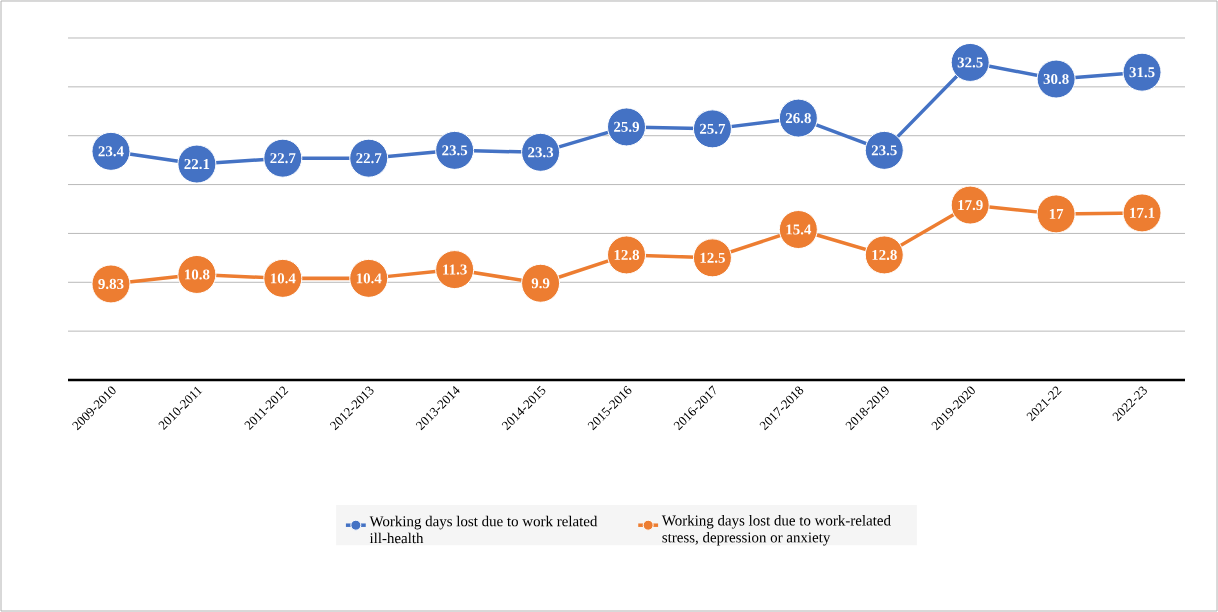  I want to click on point, so click(1056, 214).